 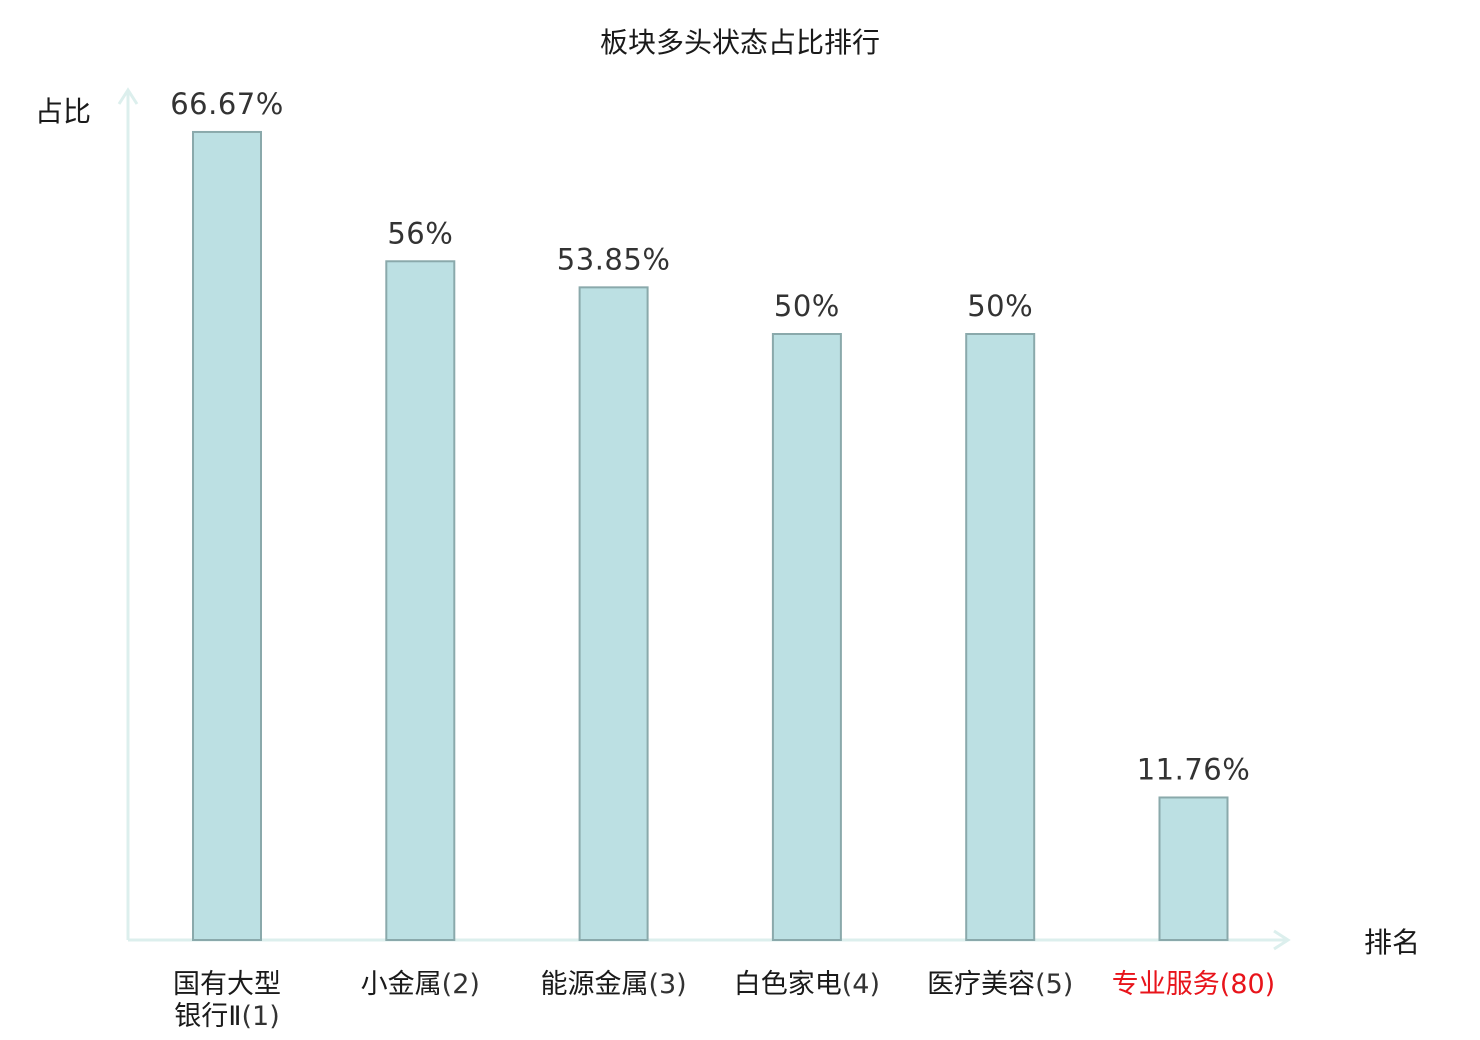 What do you see at coordinates (1166, 984) in the screenshot?
I see `category-name-line: 专业服务` at bounding box center [1166, 984].